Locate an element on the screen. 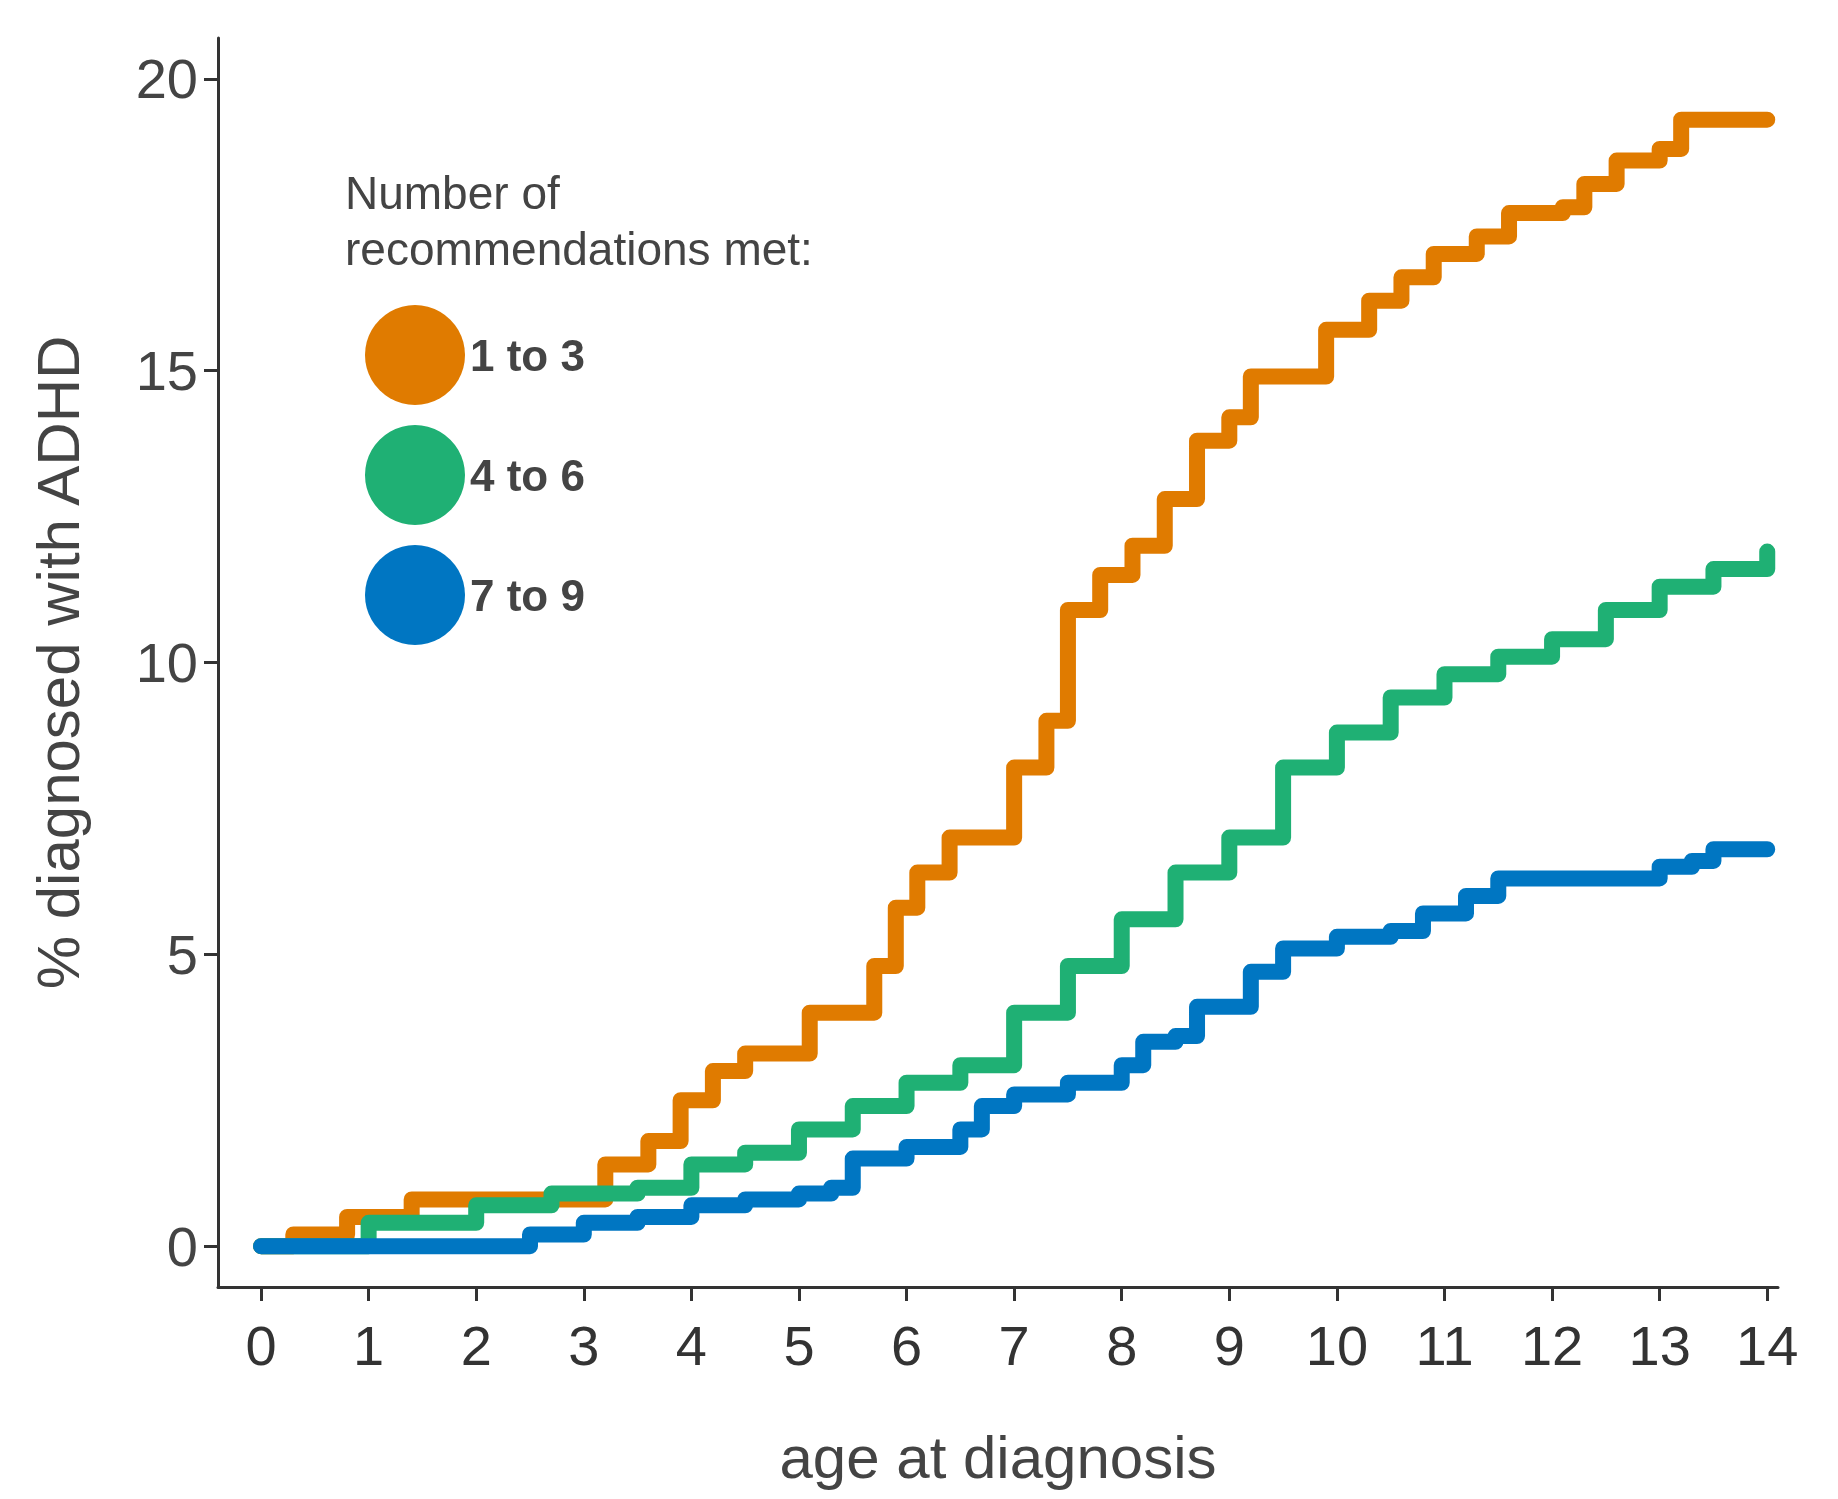 The height and width of the screenshot is (1499, 1838). x-tick-label: 12 is located at coordinates (1552, 1345).